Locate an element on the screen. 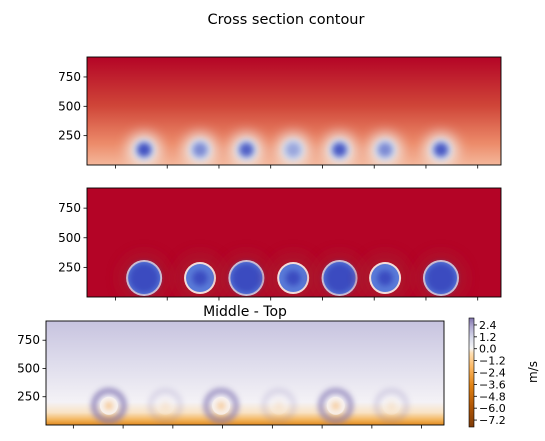 Image resolution: width=545 pixels, height=441 pixels. panel-top-y-axis: 250 500 750 is located at coordinates (72, 106).